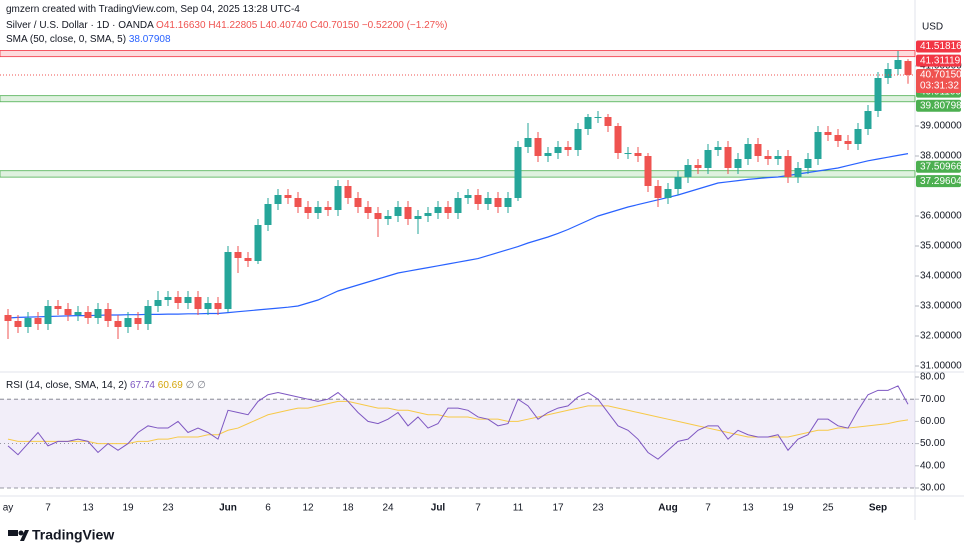 The image size is (964, 556). What do you see at coordinates (284, 25) in the screenshot?
I see `low-label: L40.40740` at bounding box center [284, 25].